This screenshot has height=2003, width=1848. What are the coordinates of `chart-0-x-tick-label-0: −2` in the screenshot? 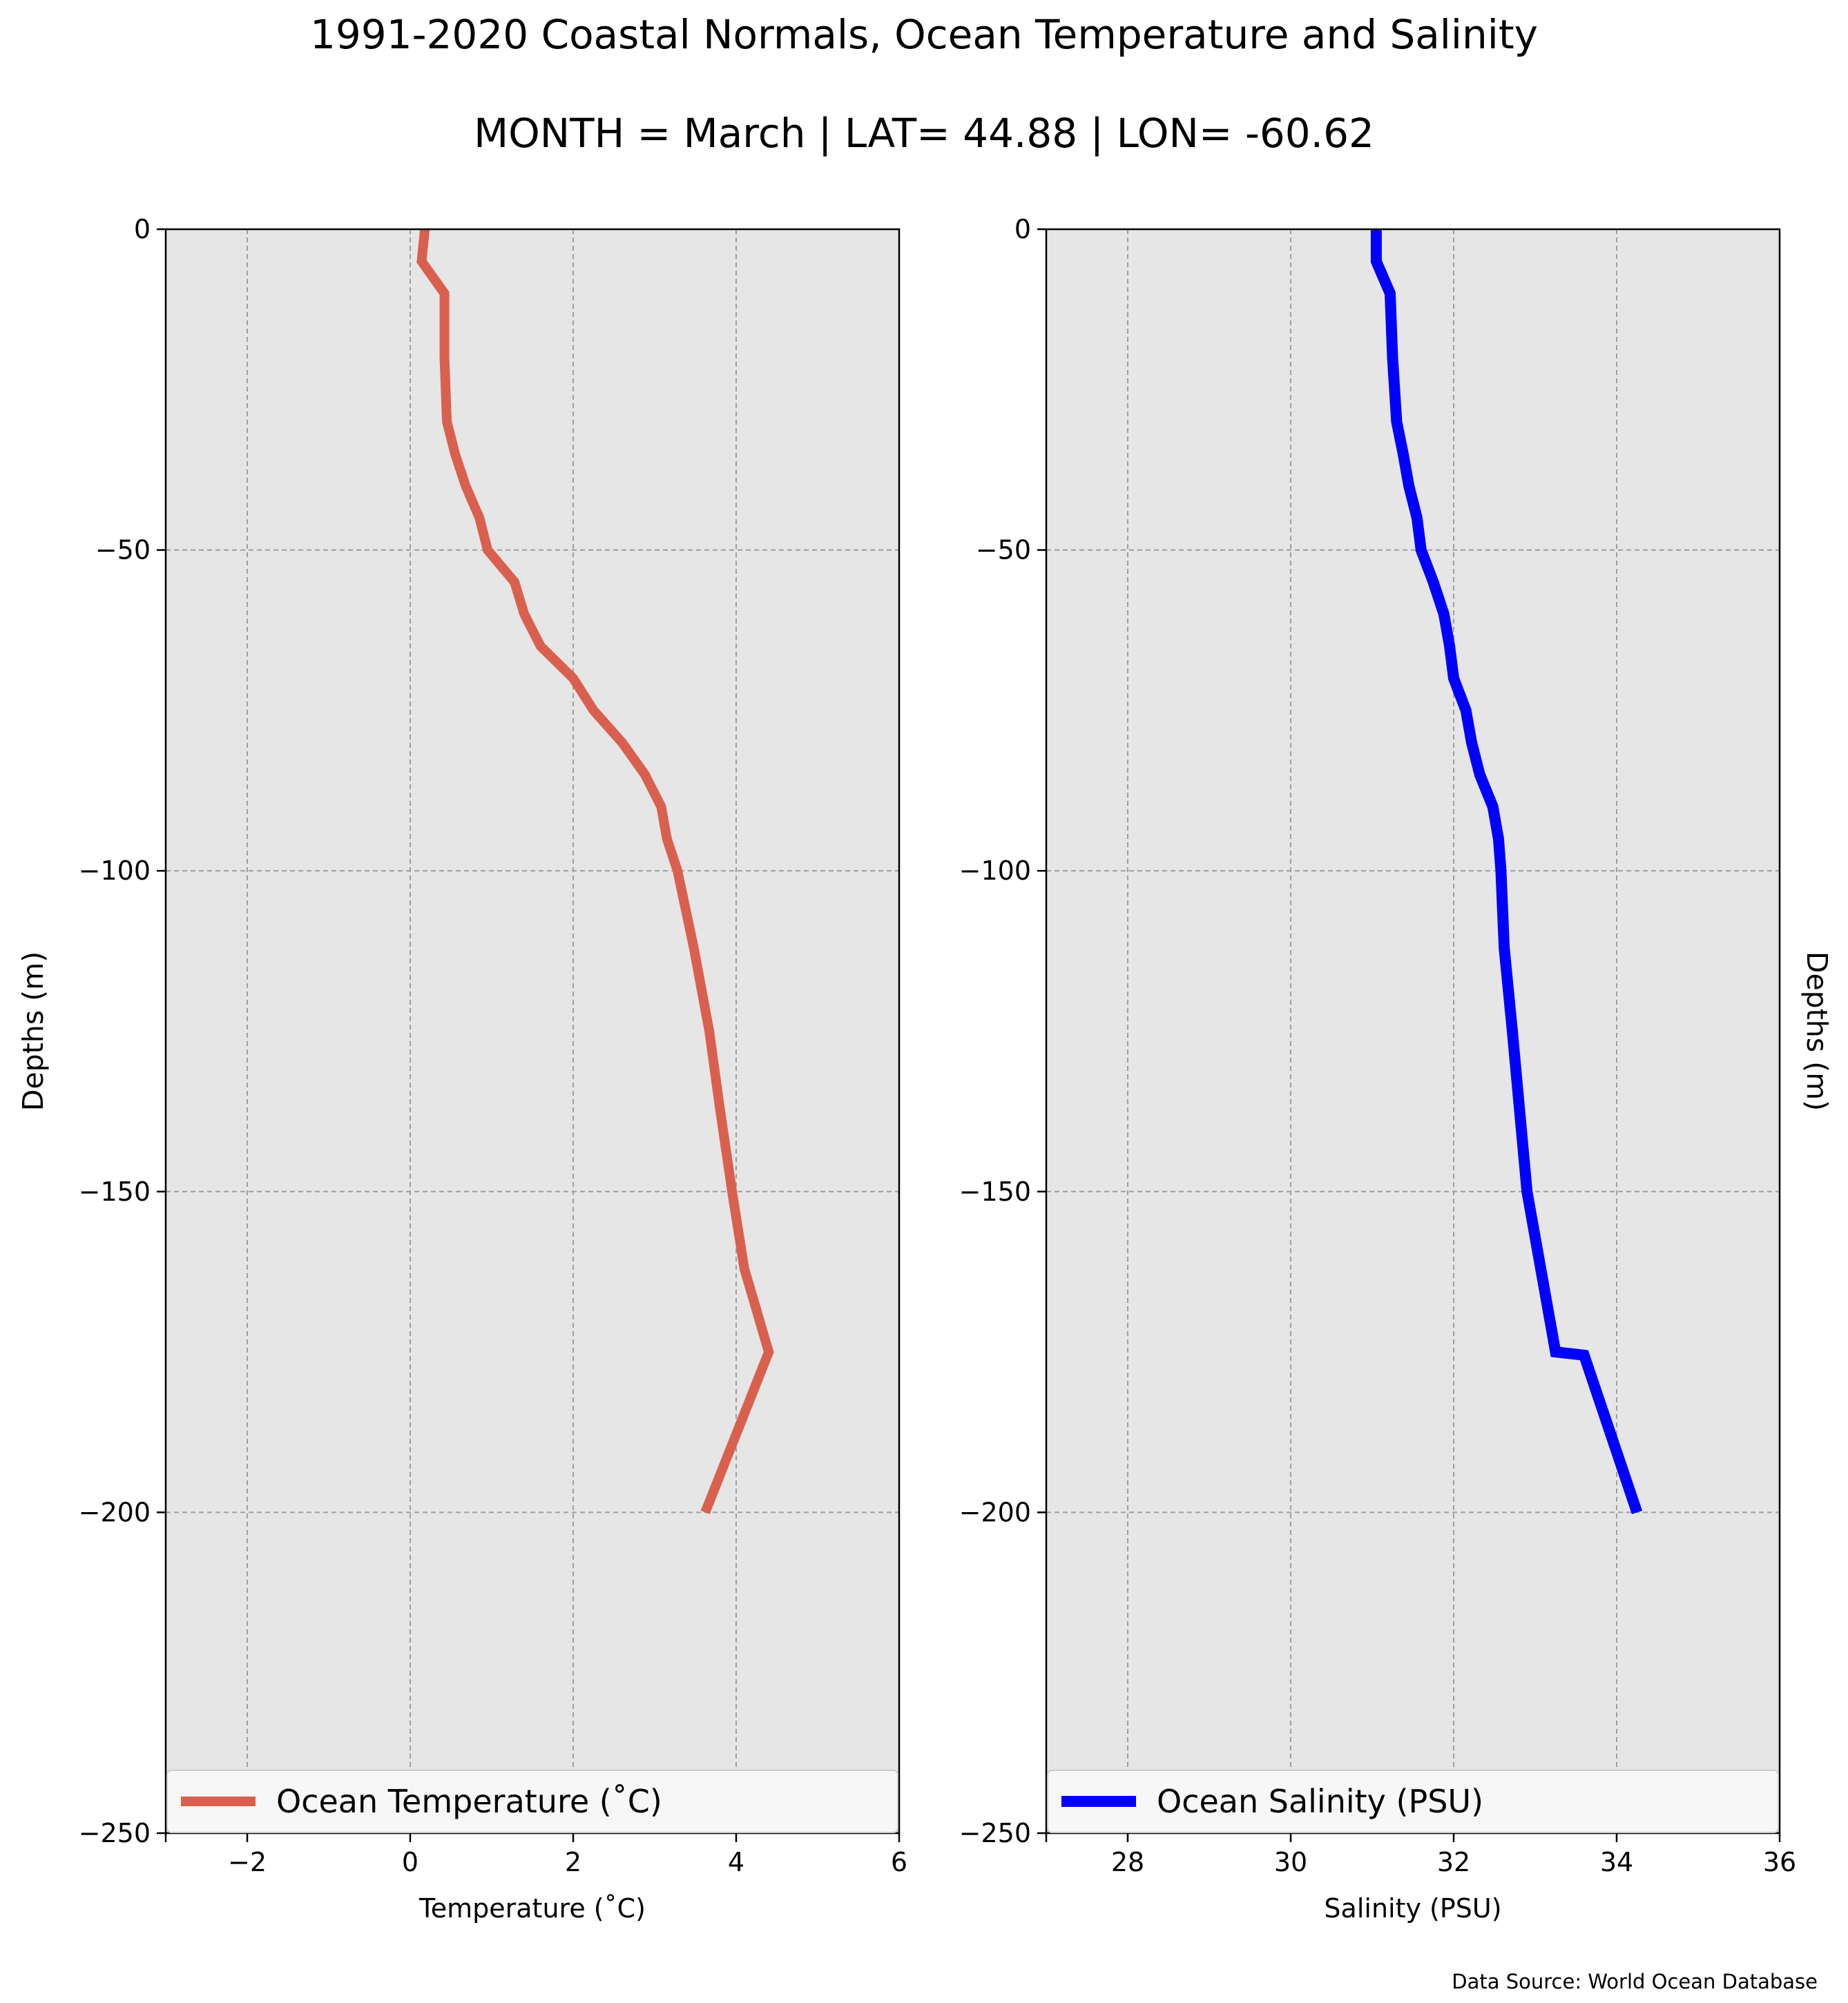 It's located at (247, 1862).